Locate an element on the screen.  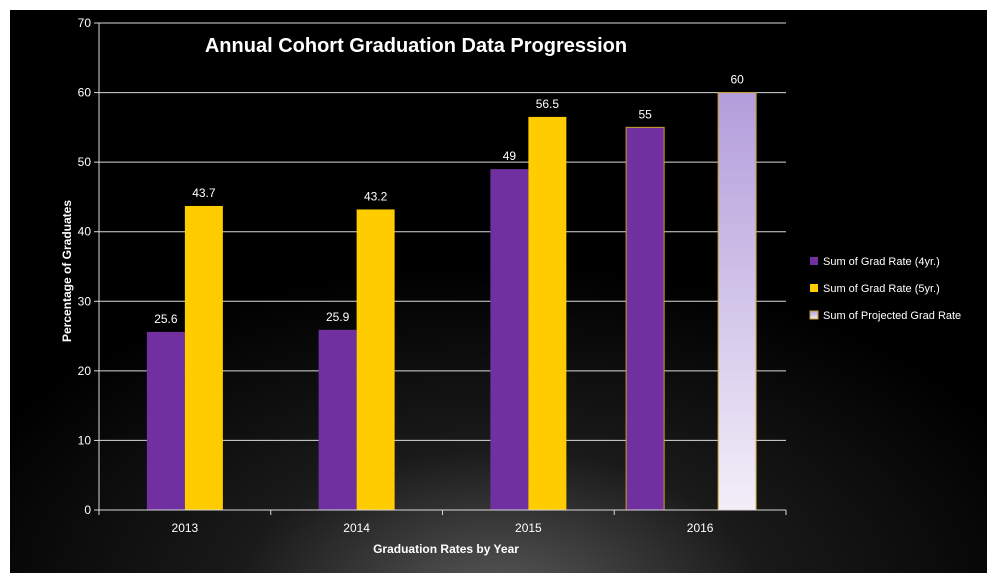
data-label: 55 is located at coordinates (645, 114).